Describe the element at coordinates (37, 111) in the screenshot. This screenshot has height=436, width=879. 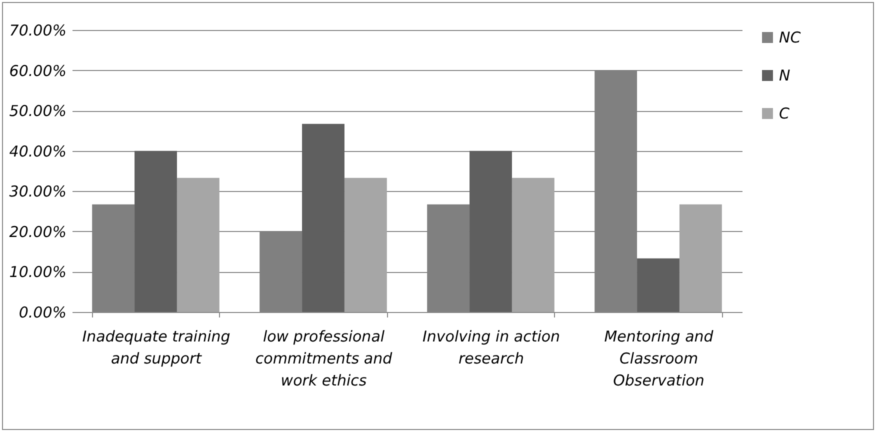
I see `y-tick-label: 50.00%` at that location.